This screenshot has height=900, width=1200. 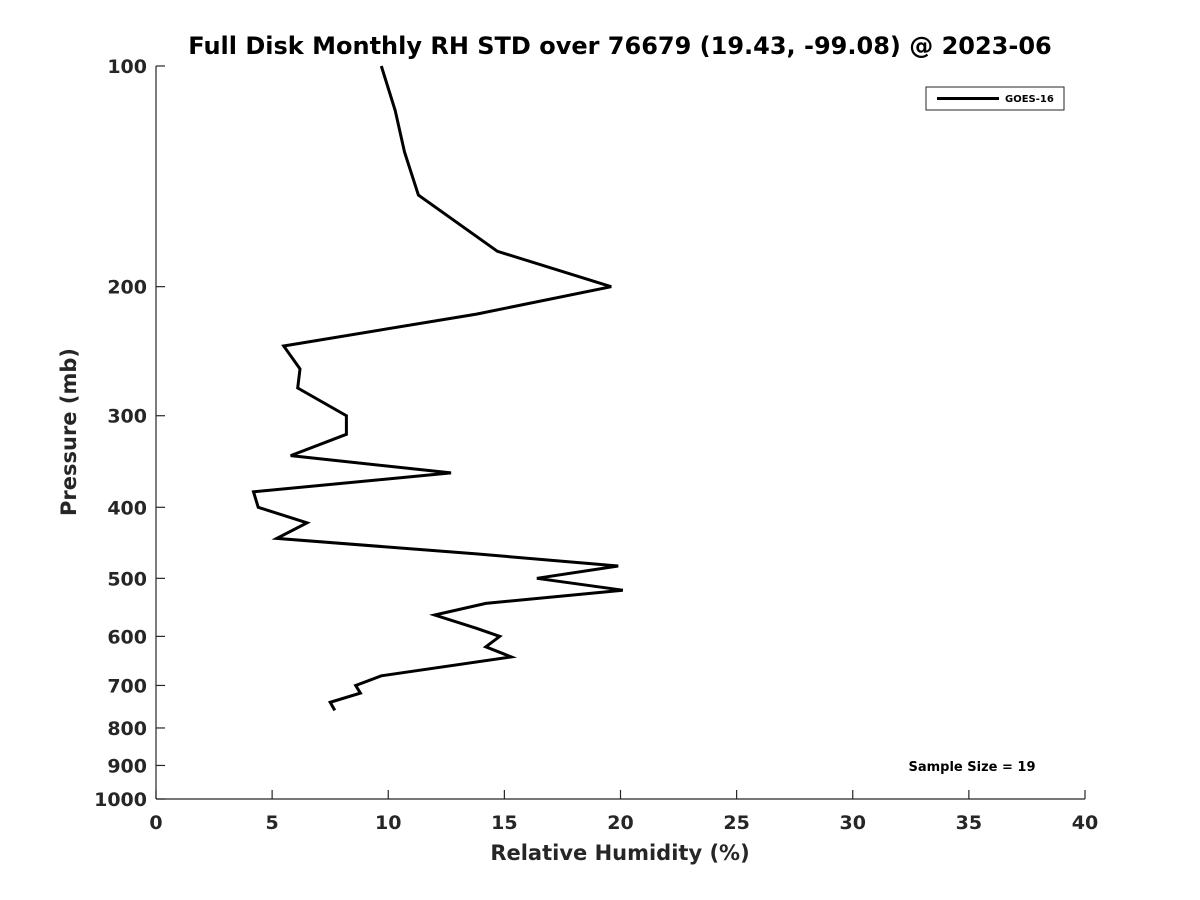 What do you see at coordinates (1085, 823) in the screenshot?
I see `x-tick-label: 40` at bounding box center [1085, 823].